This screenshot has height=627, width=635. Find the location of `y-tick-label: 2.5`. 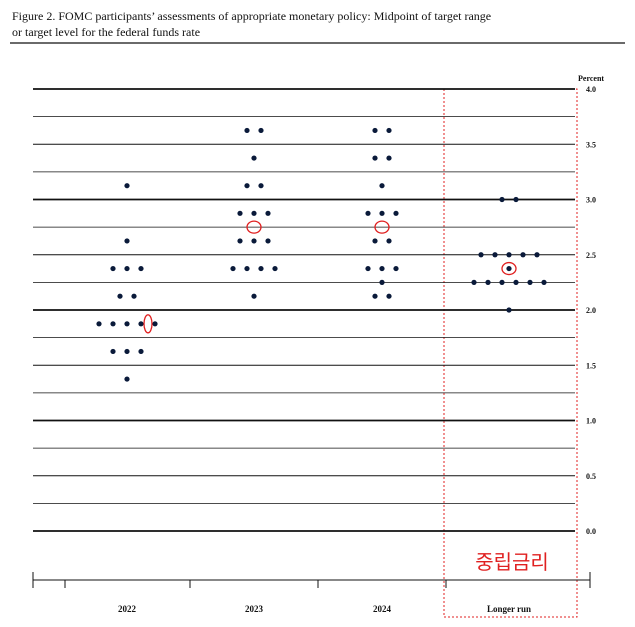

y-tick-label: 2.5 is located at coordinates (591, 255).